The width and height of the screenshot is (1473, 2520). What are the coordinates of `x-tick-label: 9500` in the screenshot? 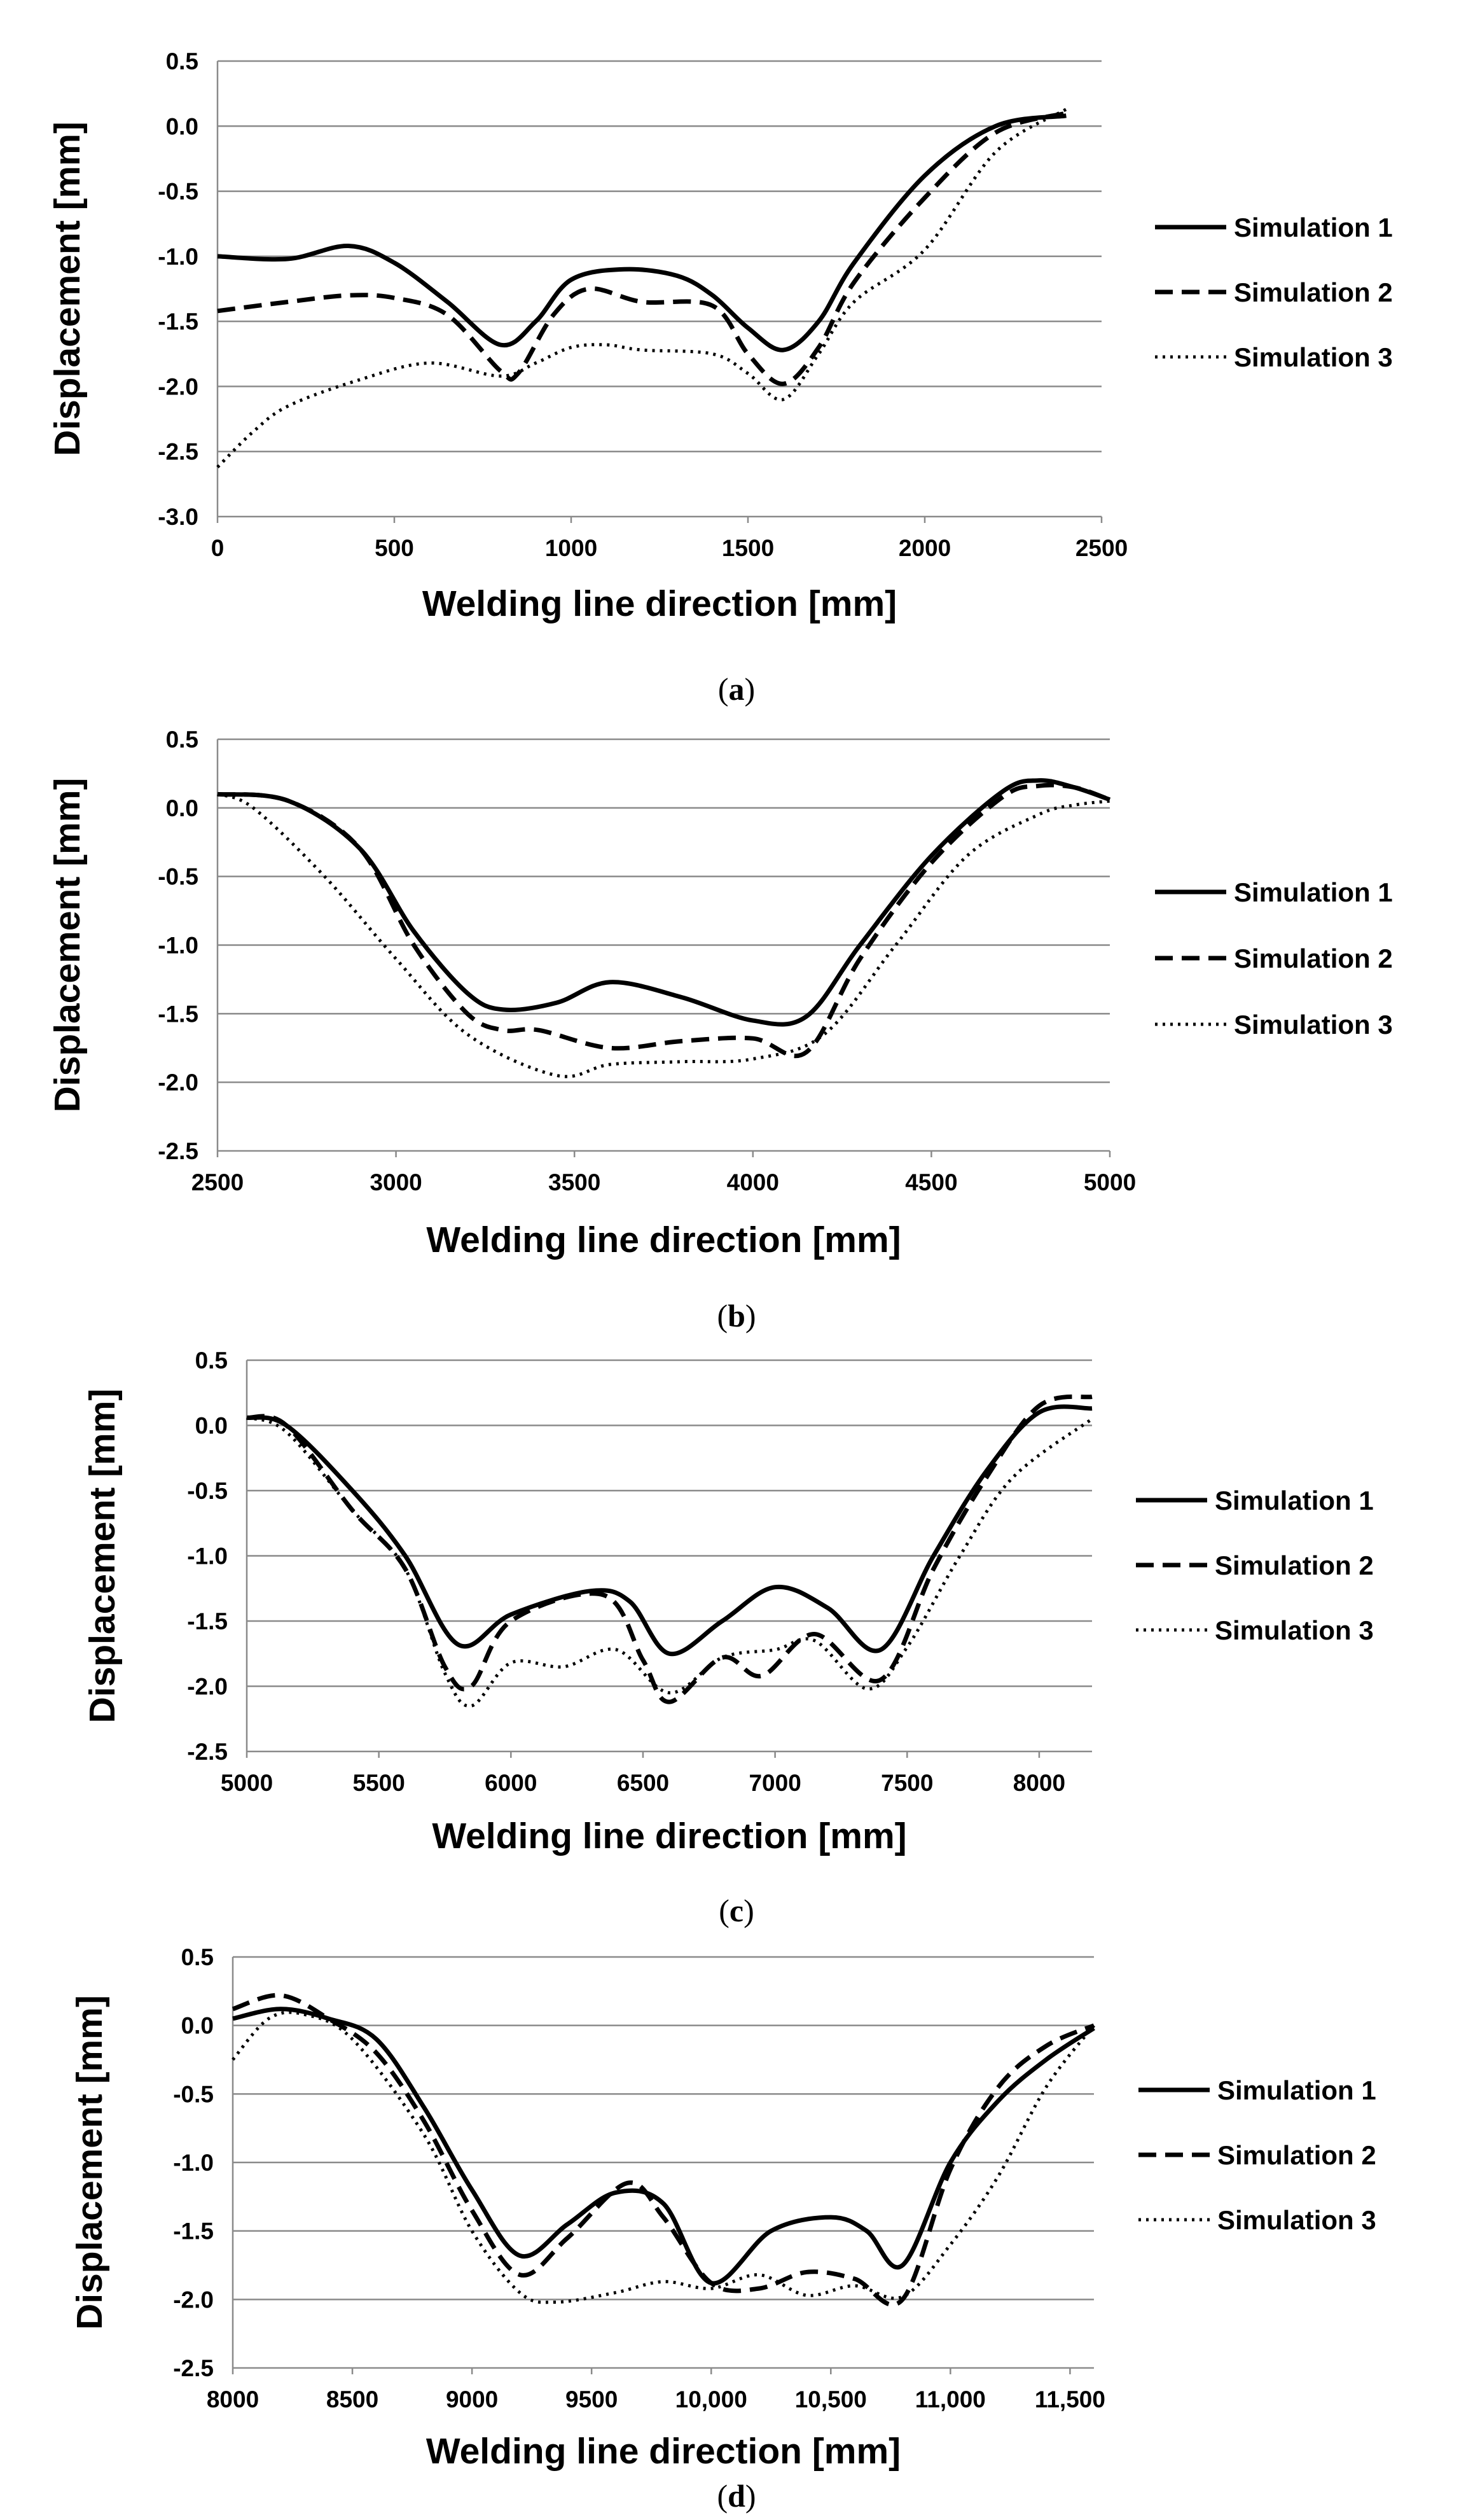 It's located at (591, 2399).